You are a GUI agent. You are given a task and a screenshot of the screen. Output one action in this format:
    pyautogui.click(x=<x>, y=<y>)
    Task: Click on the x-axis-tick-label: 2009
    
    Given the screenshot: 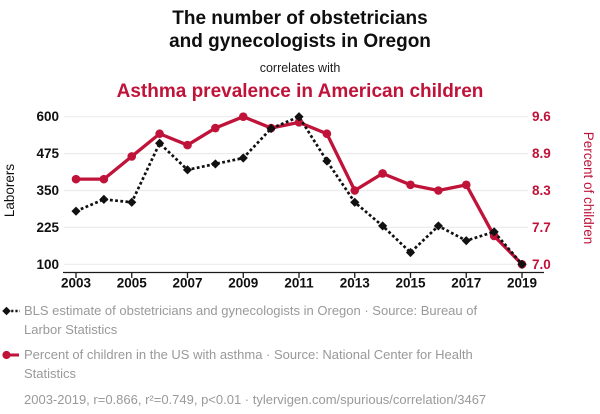 What is the action you would take?
    pyautogui.click(x=243, y=283)
    